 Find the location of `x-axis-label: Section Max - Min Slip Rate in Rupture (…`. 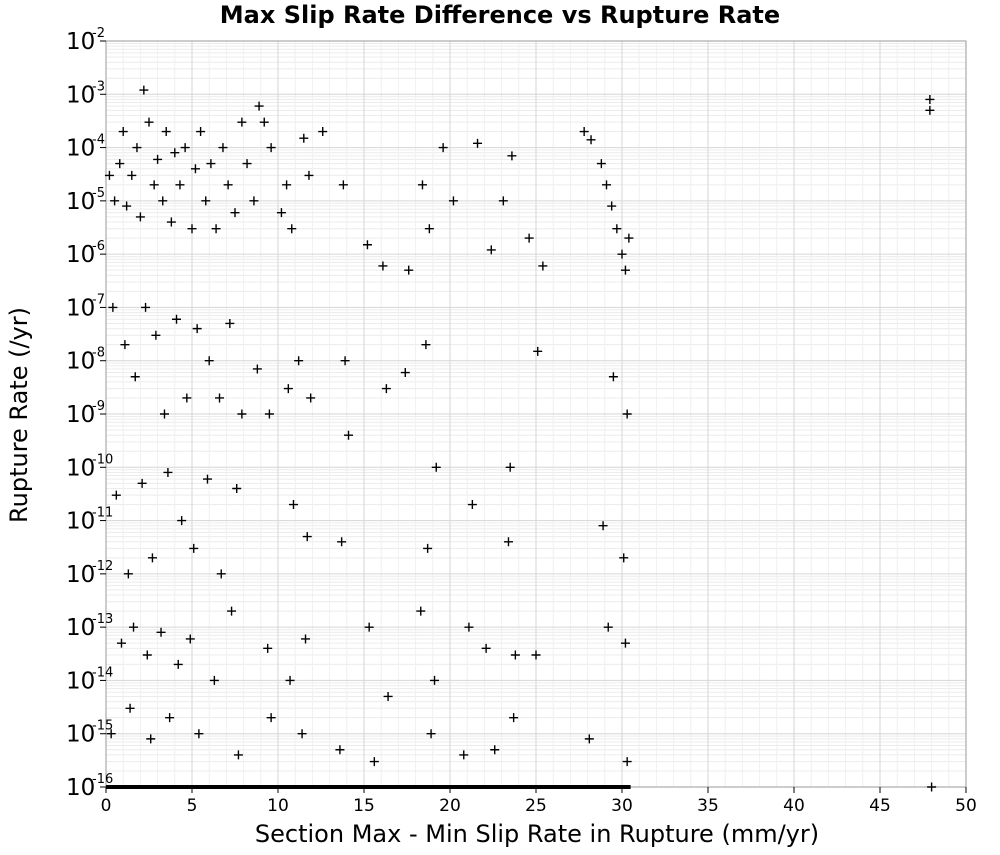

x-axis-label: Section Max - Min Slip Rate in Rupture (… is located at coordinates (537, 834).